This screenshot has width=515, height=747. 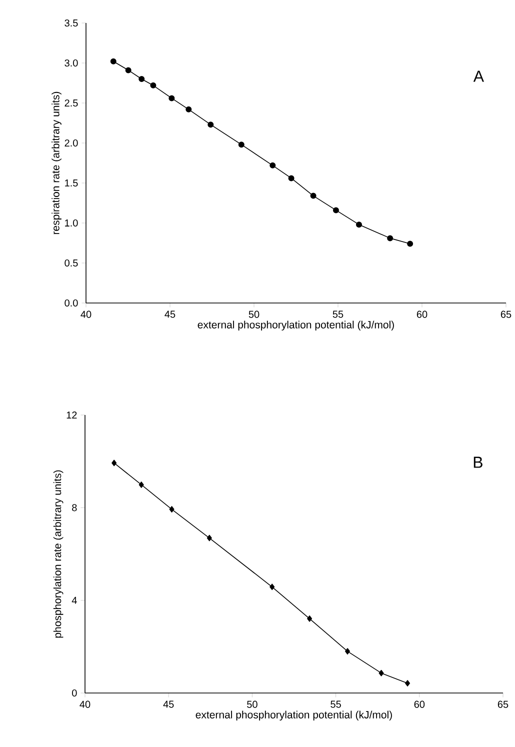 What do you see at coordinates (71, 303) in the screenshot?
I see `y-tick-label: 0.0` at bounding box center [71, 303].